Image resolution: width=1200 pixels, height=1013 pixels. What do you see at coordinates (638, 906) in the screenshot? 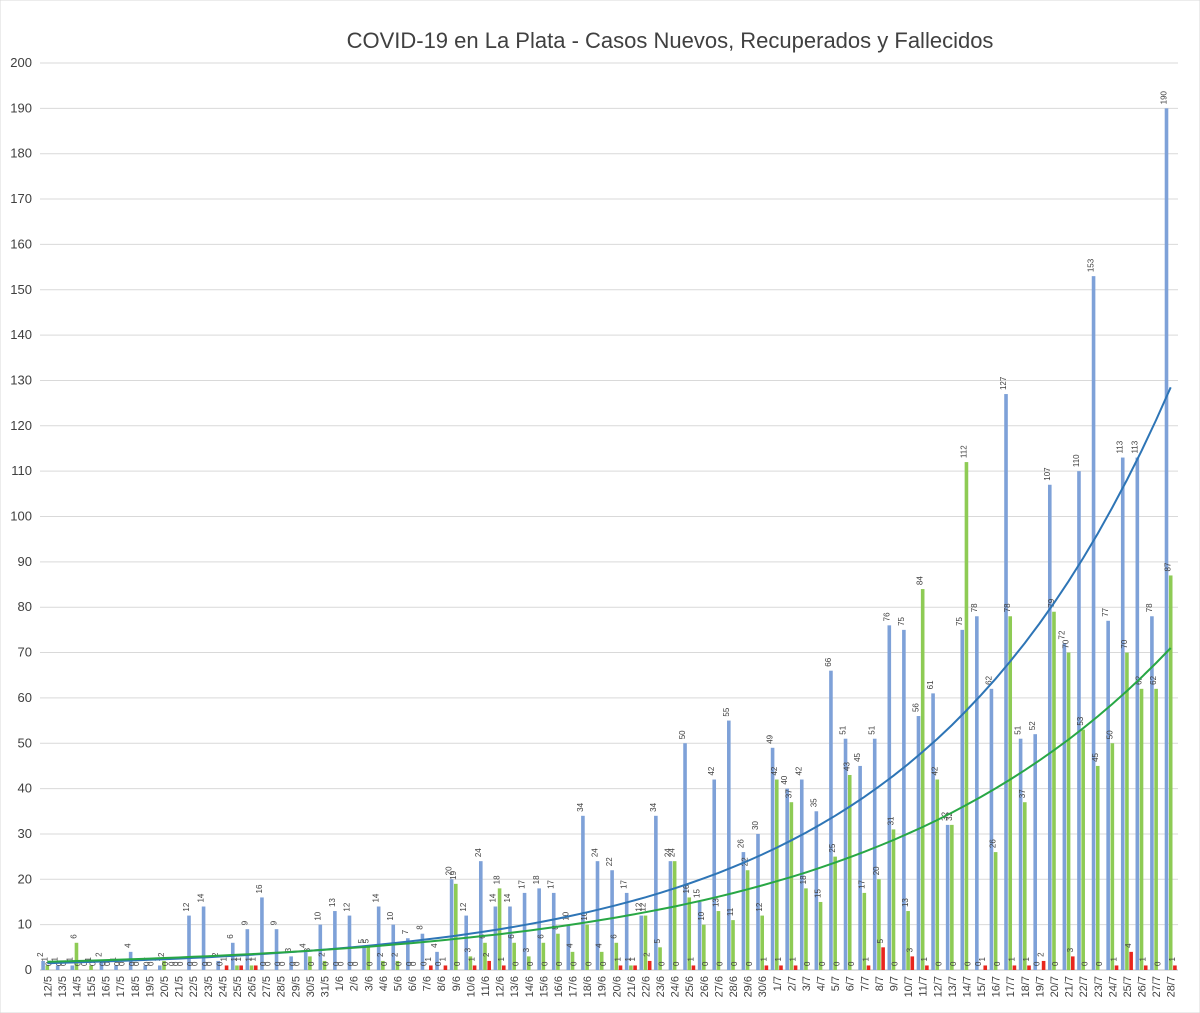
I see `data-label: 12` at bounding box center [638, 906].